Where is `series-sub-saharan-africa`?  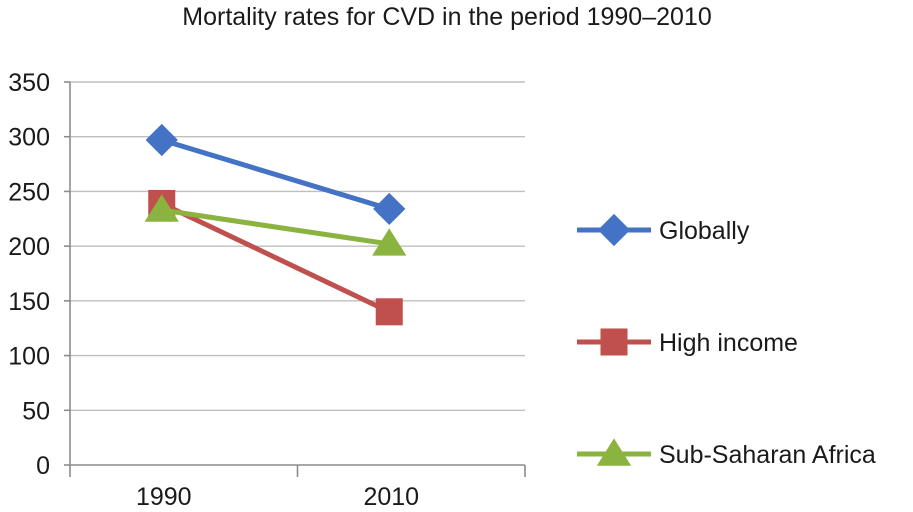
series-sub-saharan-africa is located at coordinates (275, 225).